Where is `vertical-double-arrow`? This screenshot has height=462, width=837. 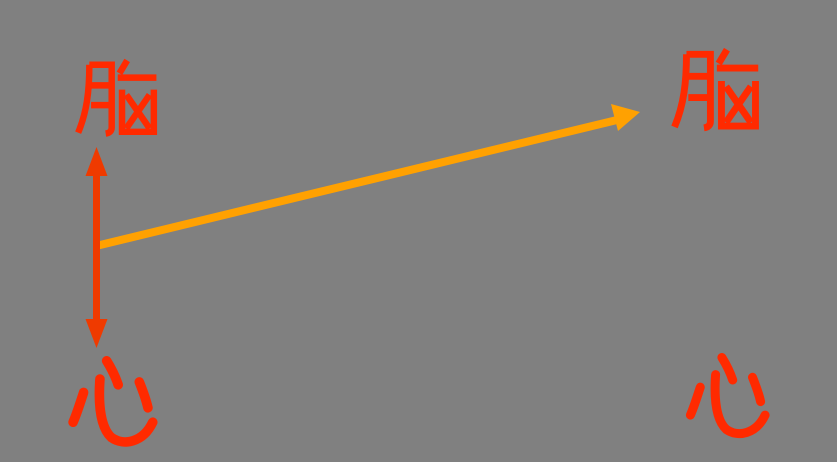
vertical-double-arrow is located at coordinates (96, 247).